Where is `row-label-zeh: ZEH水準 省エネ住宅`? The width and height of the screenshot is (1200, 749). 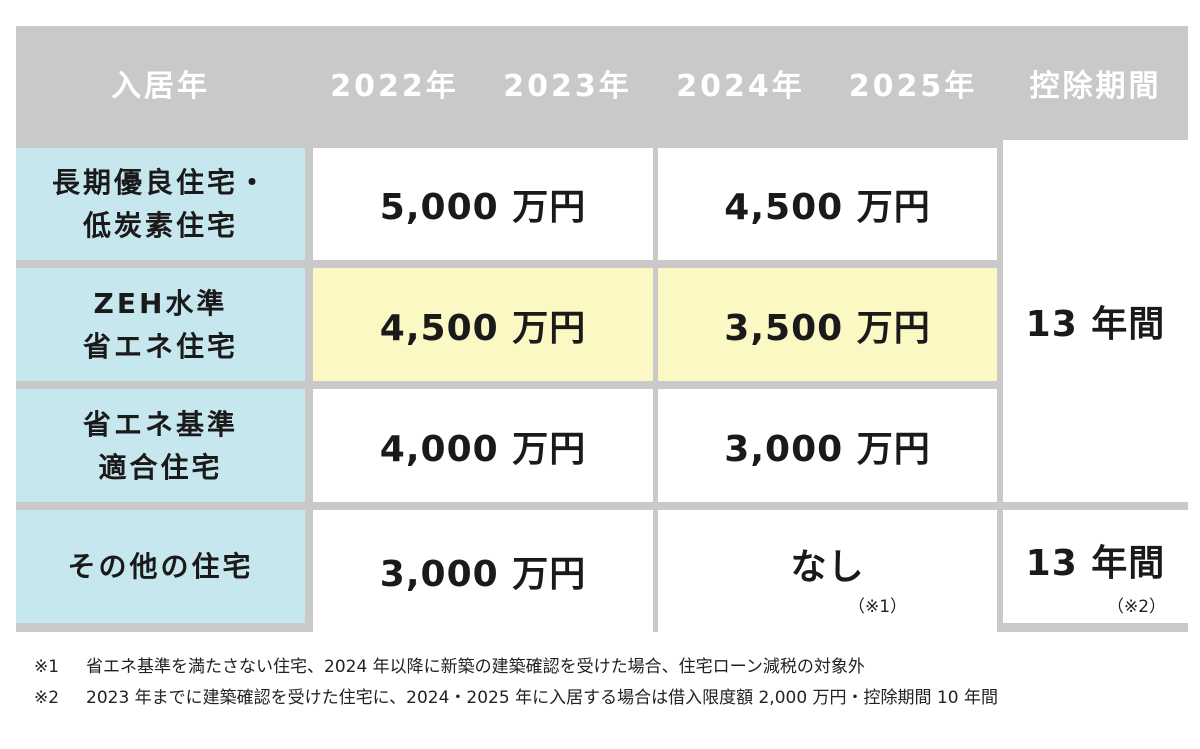 row-label-zeh: ZEH水準 省エネ住宅 is located at coordinates (160, 324).